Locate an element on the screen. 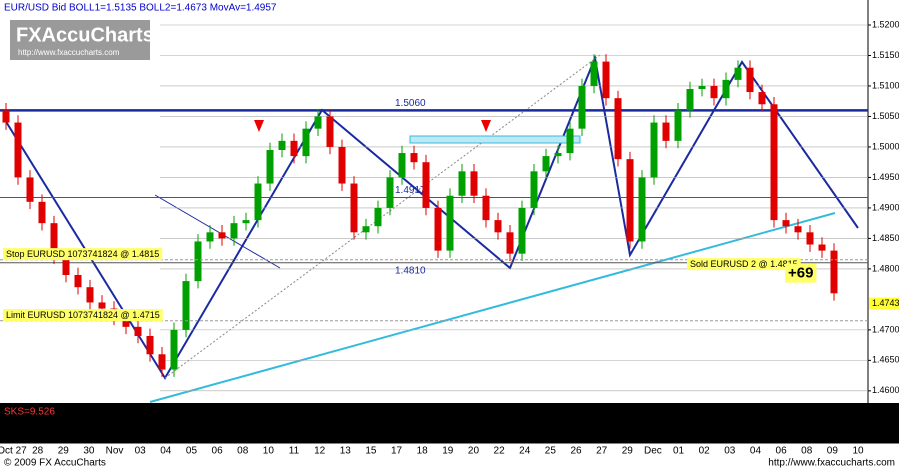 The width and height of the screenshot is (899, 470). y-tick-label: 1.4700 is located at coordinates (885, 329).